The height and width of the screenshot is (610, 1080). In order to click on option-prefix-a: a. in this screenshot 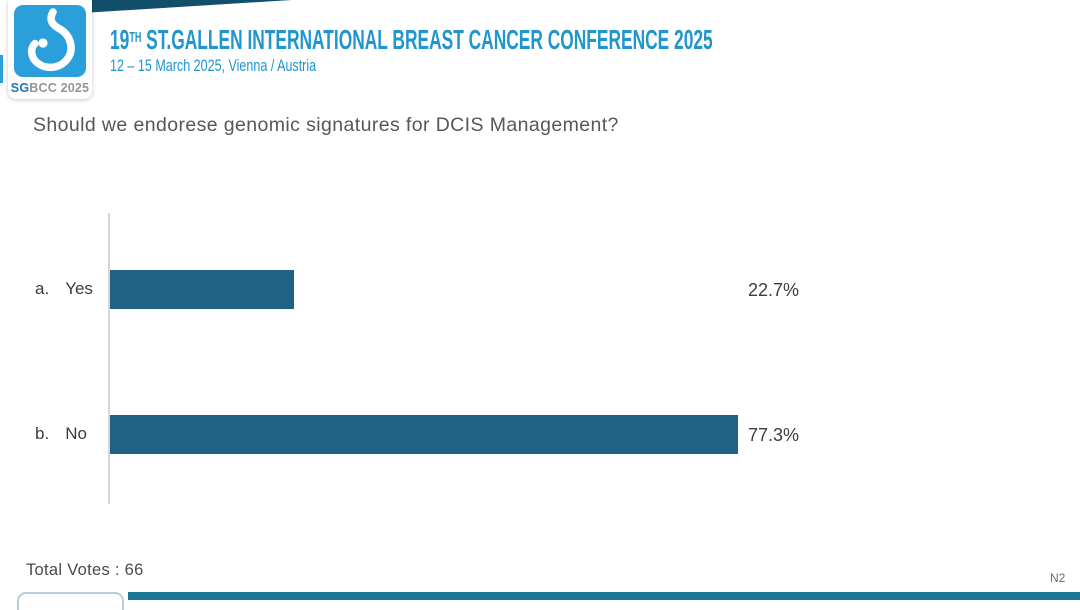, I will do `click(42, 288)`.